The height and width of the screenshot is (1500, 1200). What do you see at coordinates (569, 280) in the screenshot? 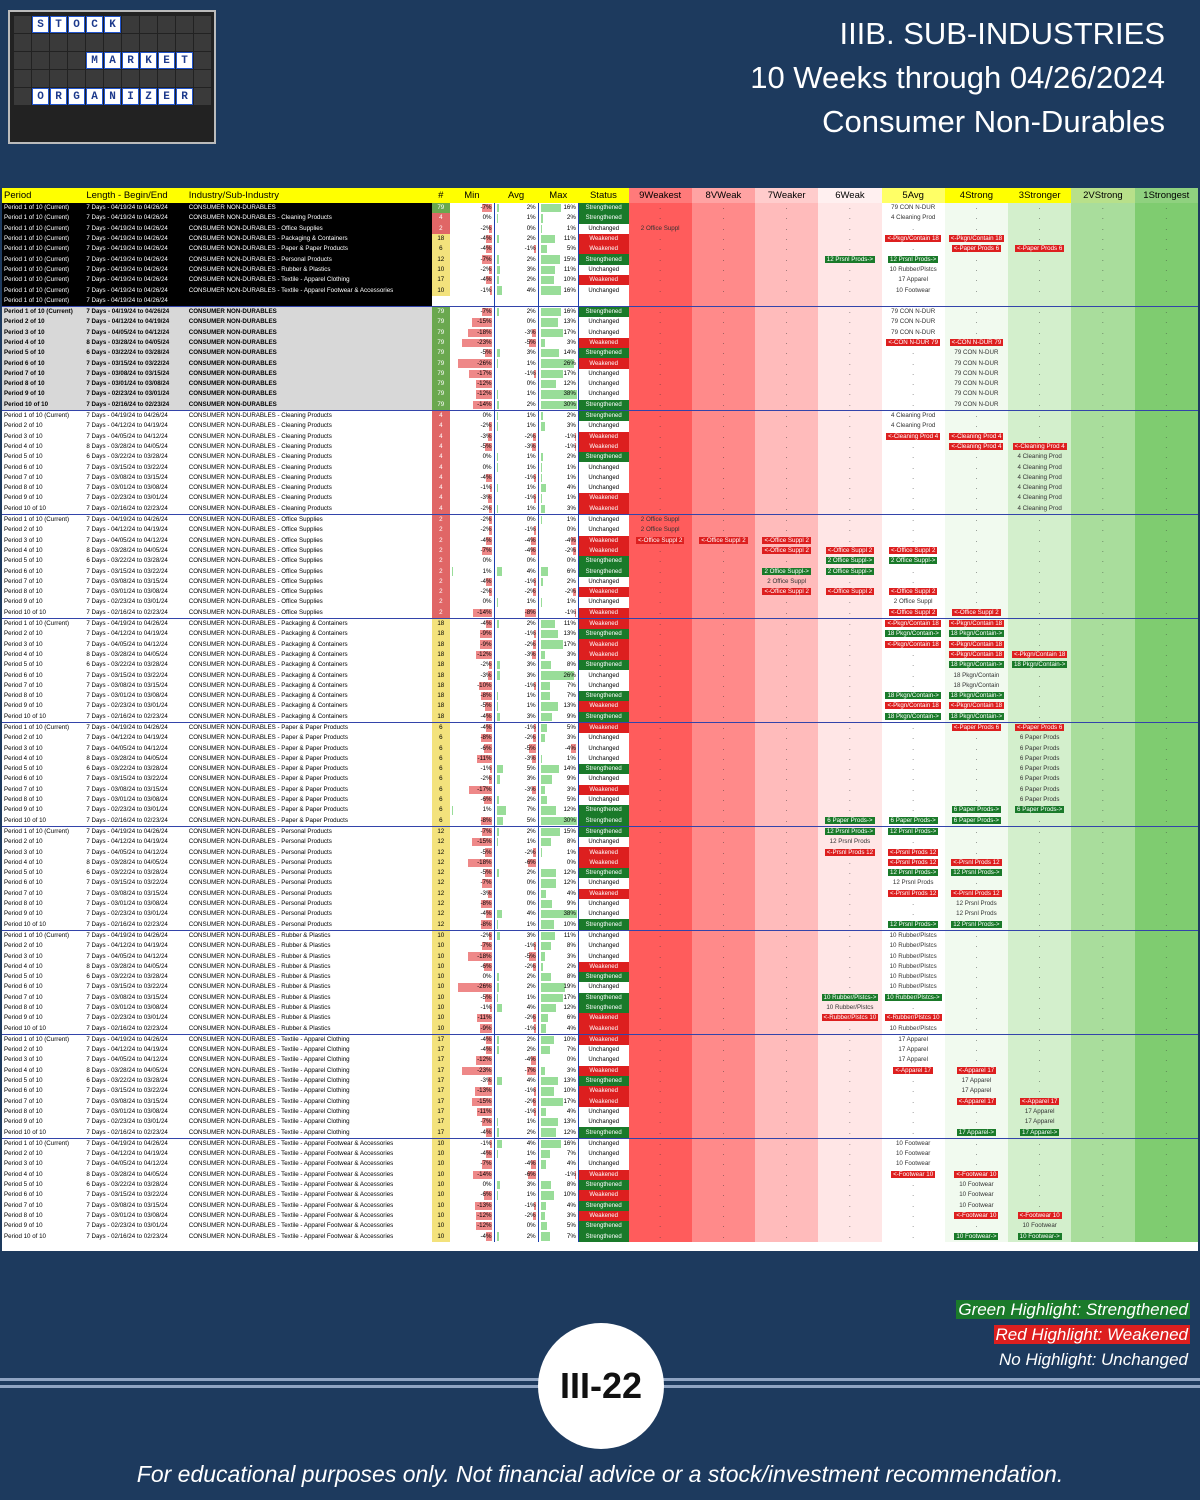
I see `change-value: 10%` at bounding box center [569, 280].